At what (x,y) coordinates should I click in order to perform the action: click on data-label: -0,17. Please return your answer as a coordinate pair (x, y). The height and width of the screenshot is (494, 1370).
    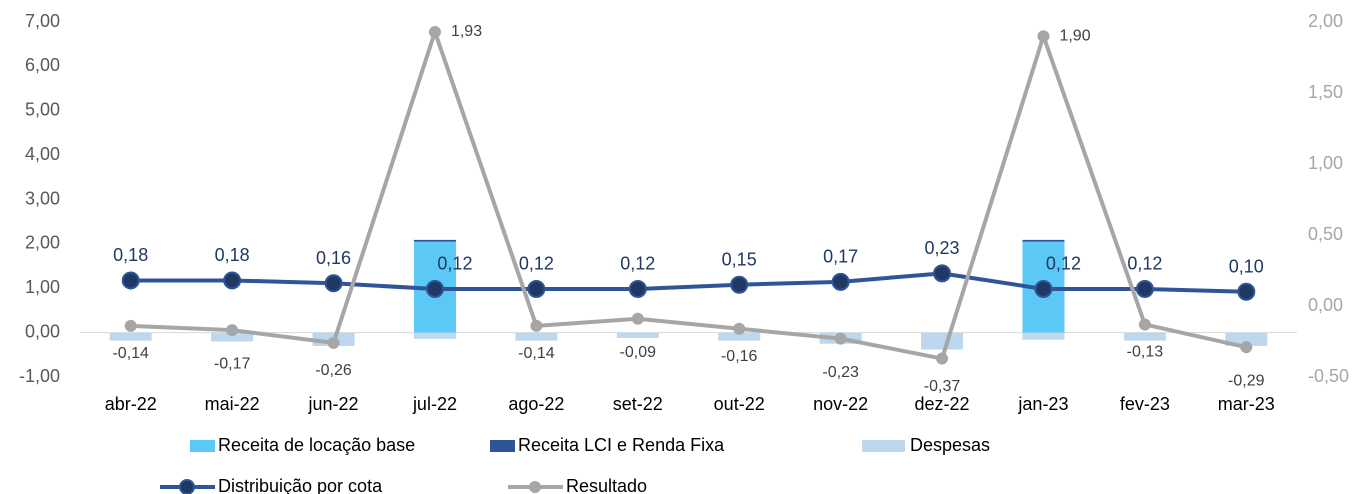
    Looking at the image, I should click on (232, 363).